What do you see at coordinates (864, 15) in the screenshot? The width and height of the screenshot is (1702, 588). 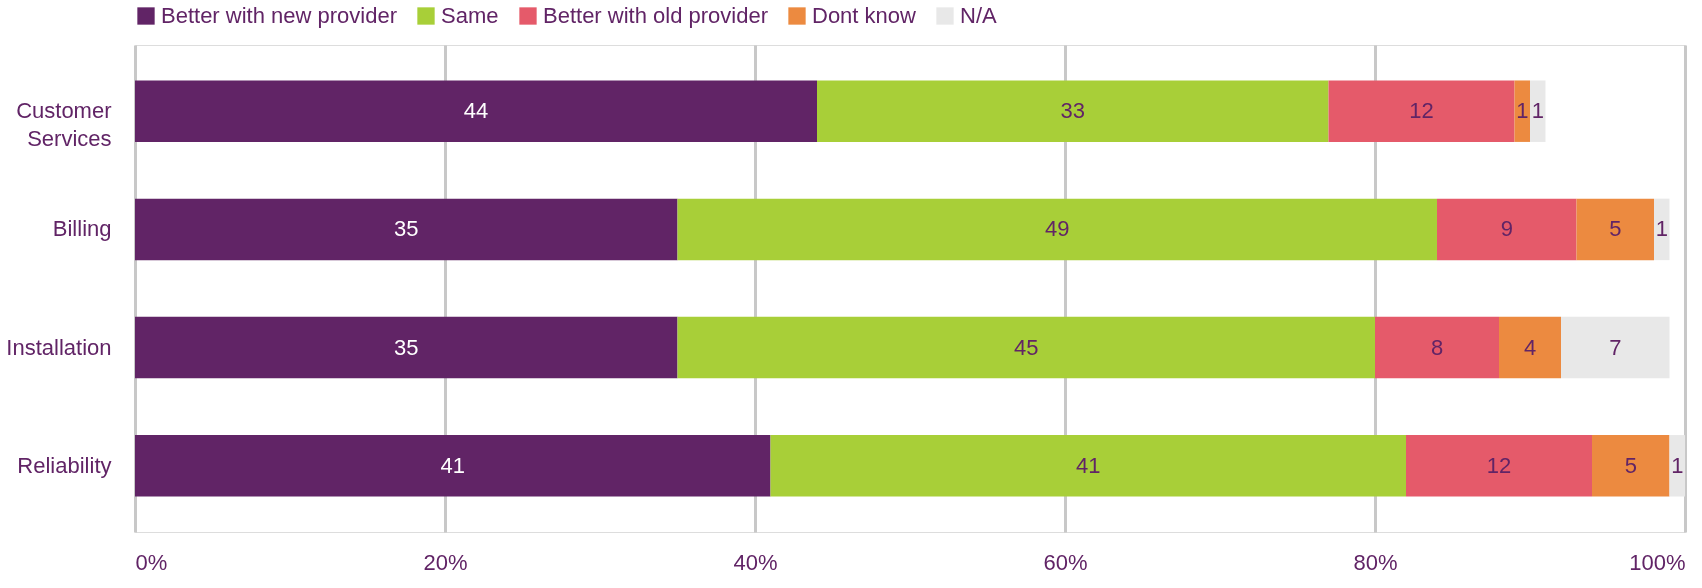 I see `legend-label: Dont know` at bounding box center [864, 15].